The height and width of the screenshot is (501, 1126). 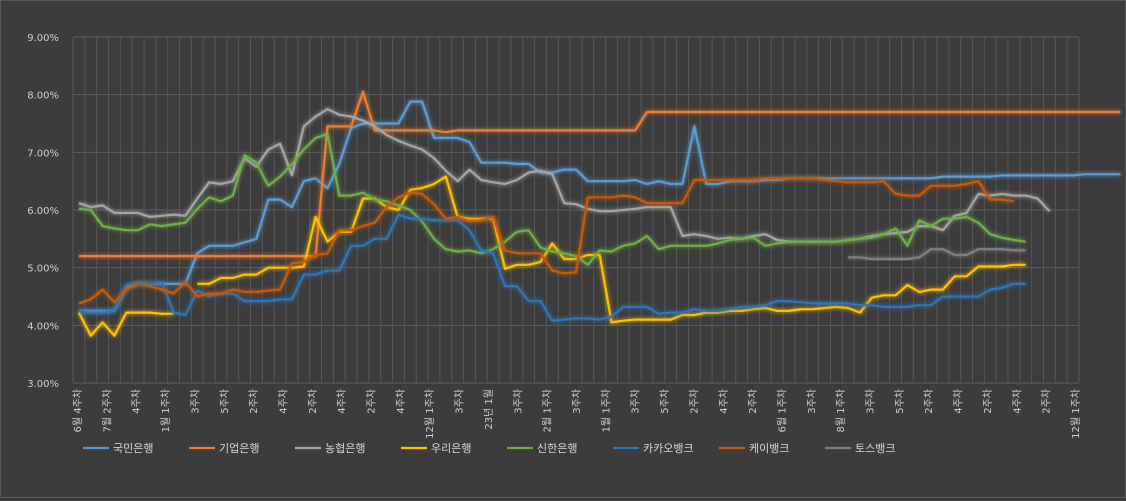 What do you see at coordinates (782, 411) in the screenshot?
I see `x-tick-label: 6월 1주차` at bounding box center [782, 411].